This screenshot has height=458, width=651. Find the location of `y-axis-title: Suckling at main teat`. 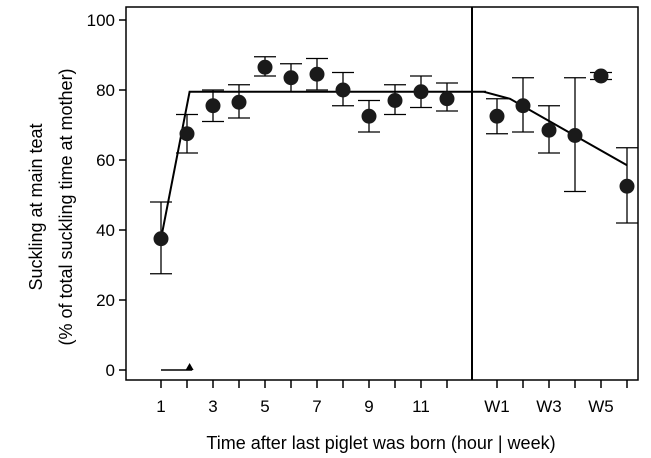

y-axis-title: Suckling at main teat is located at coordinates (36, 206).